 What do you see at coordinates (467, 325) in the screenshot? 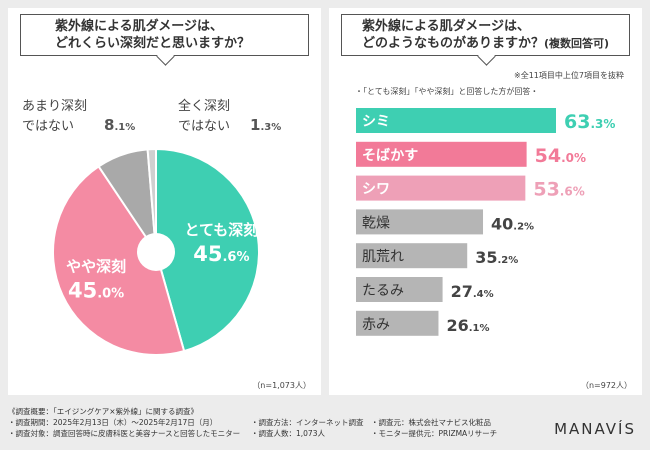
I see `bar-value-6: 26.1%` at bounding box center [467, 325].